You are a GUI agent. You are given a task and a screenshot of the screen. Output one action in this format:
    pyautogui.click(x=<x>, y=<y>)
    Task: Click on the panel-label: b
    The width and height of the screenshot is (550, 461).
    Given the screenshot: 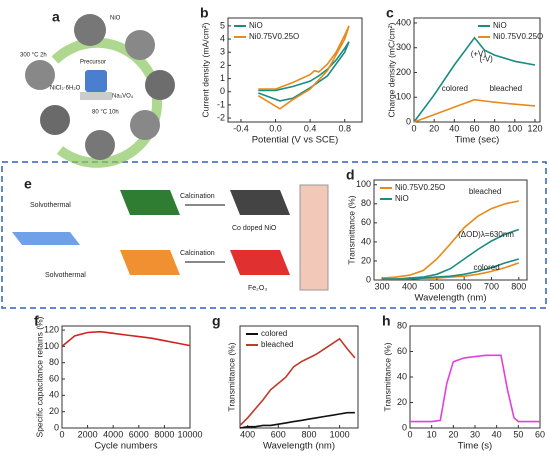 What is the action you would take?
    pyautogui.click(x=204, y=13)
    